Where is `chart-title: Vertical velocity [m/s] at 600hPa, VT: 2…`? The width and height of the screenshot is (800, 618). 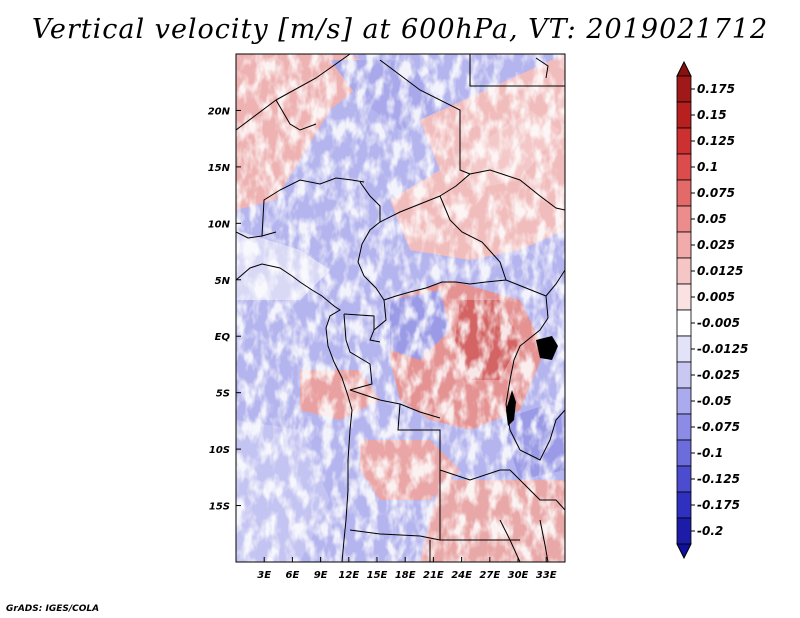 chart-title: Vertical velocity [m/s] at 600hPa, VT: 2… is located at coordinates (400, 29).